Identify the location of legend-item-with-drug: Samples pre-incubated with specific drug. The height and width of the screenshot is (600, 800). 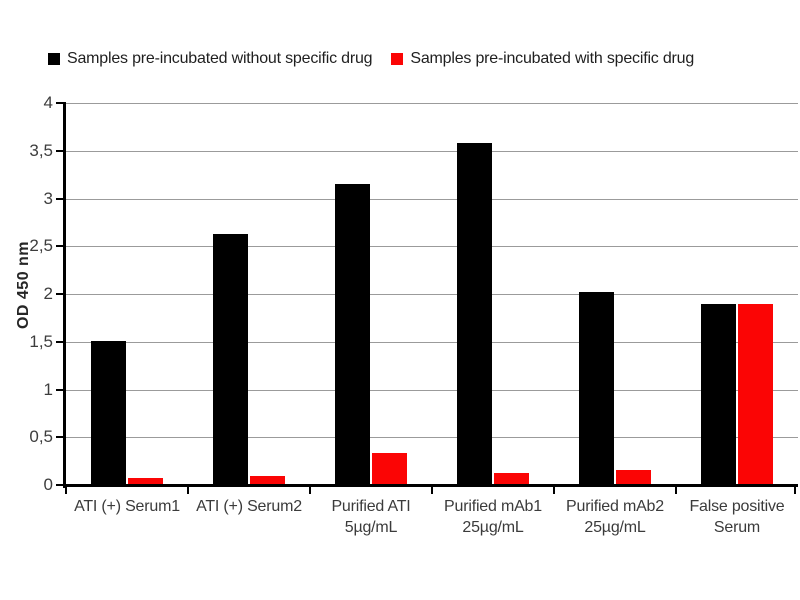
(542, 59).